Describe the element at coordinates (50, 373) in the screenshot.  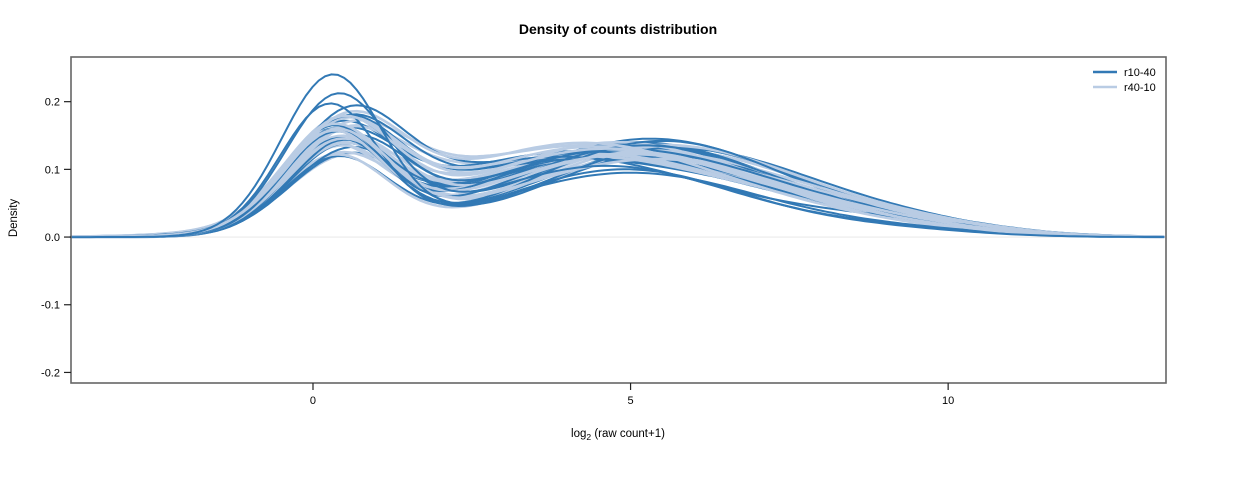
I see `y-tick-label: -0.2` at that location.